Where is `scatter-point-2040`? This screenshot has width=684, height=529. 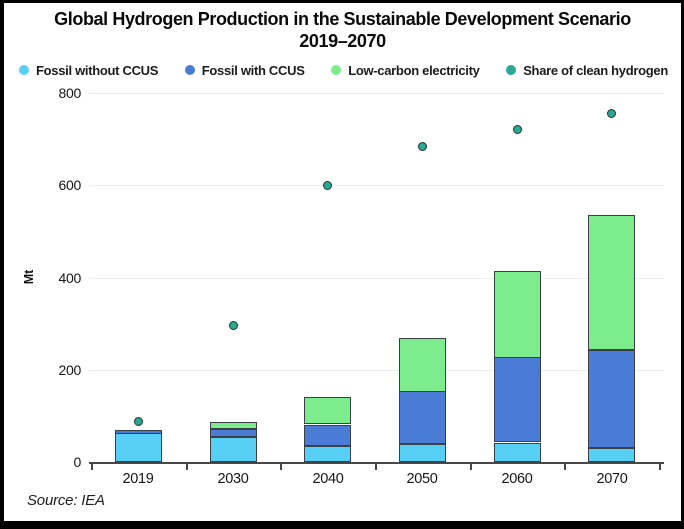
scatter-point-2040 is located at coordinates (327, 185).